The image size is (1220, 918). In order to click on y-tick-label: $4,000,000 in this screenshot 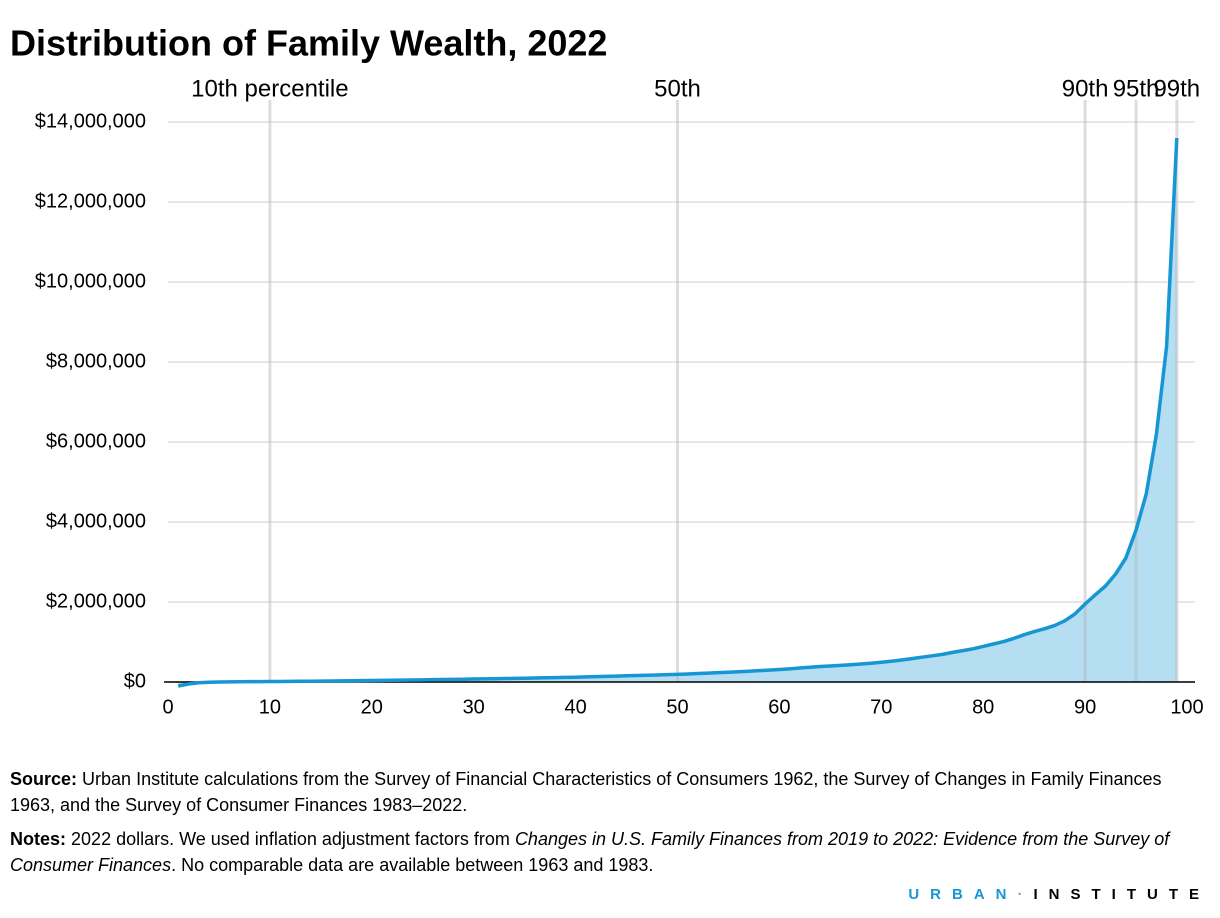, I will do `click(96, 521)`.